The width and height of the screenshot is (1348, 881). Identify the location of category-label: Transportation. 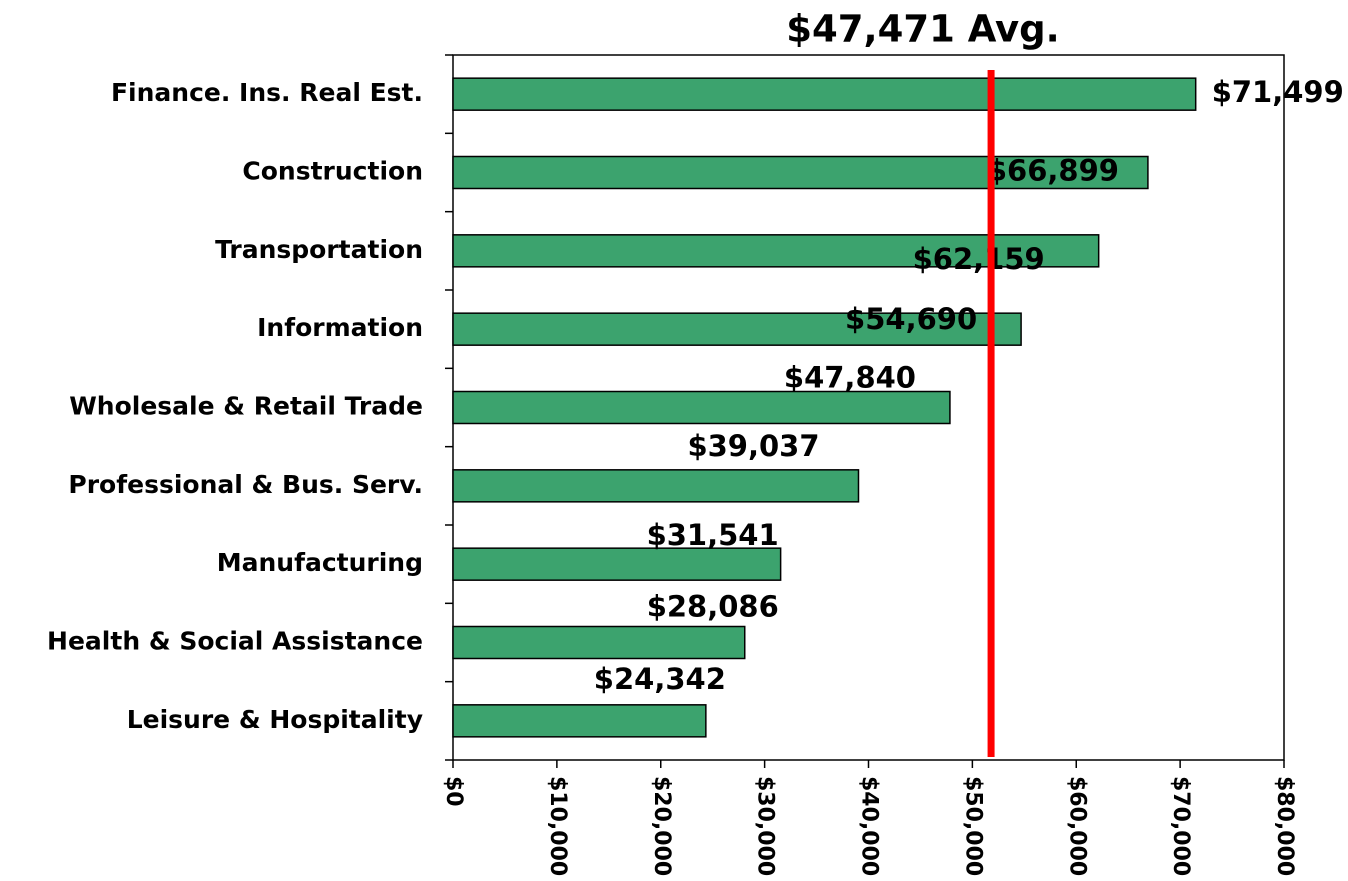
(319, 249).